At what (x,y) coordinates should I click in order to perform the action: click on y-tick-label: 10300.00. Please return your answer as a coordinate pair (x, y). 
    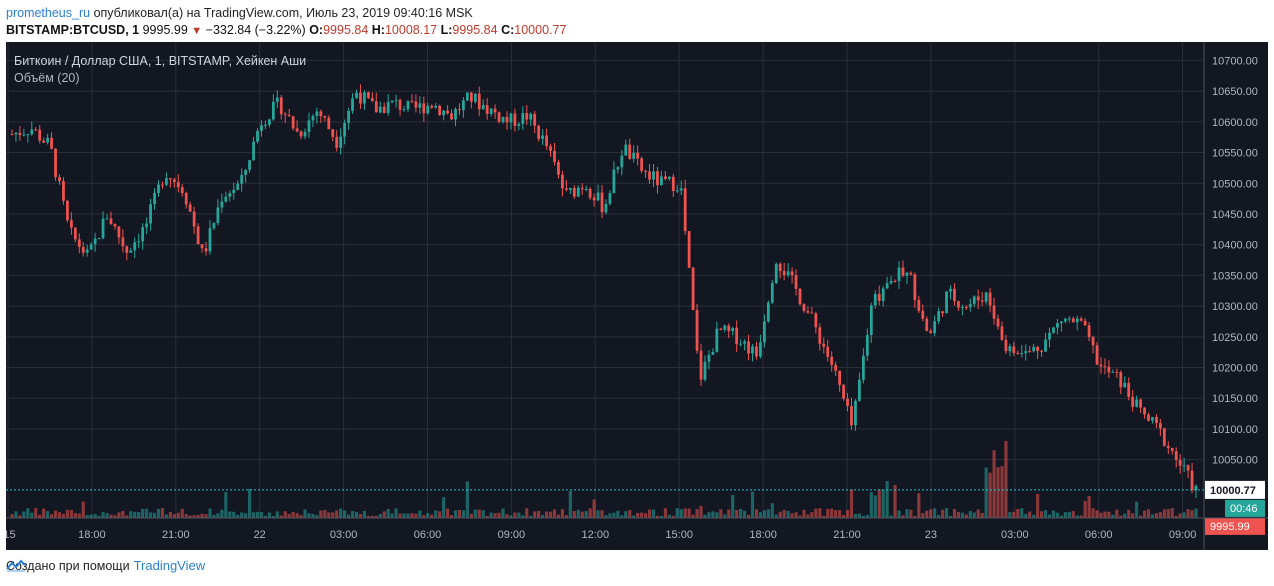
    Looking at the image, I should click on (1235, 307).